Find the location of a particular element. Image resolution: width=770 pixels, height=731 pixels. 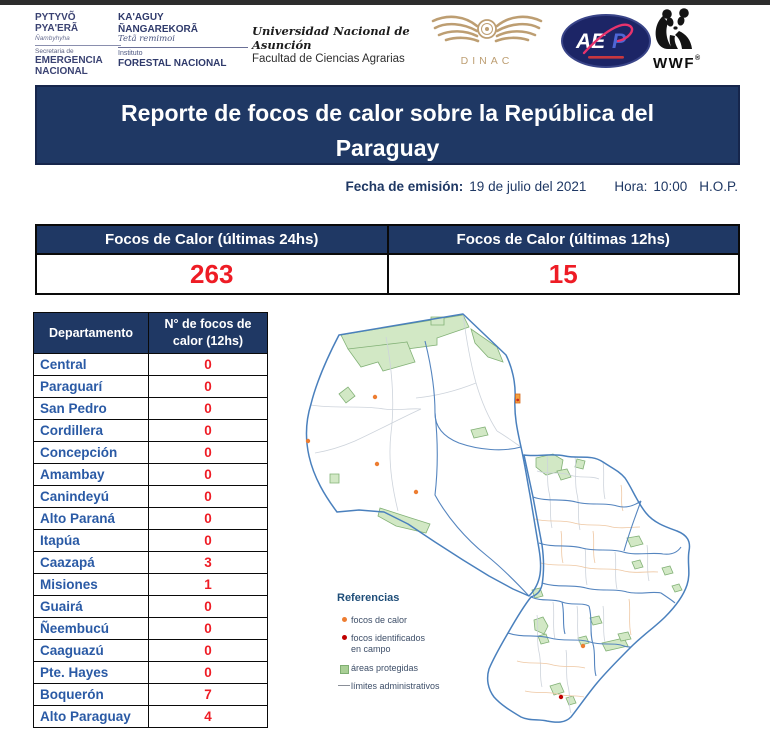

red-dot-icon is located at coordinates (344, 637).